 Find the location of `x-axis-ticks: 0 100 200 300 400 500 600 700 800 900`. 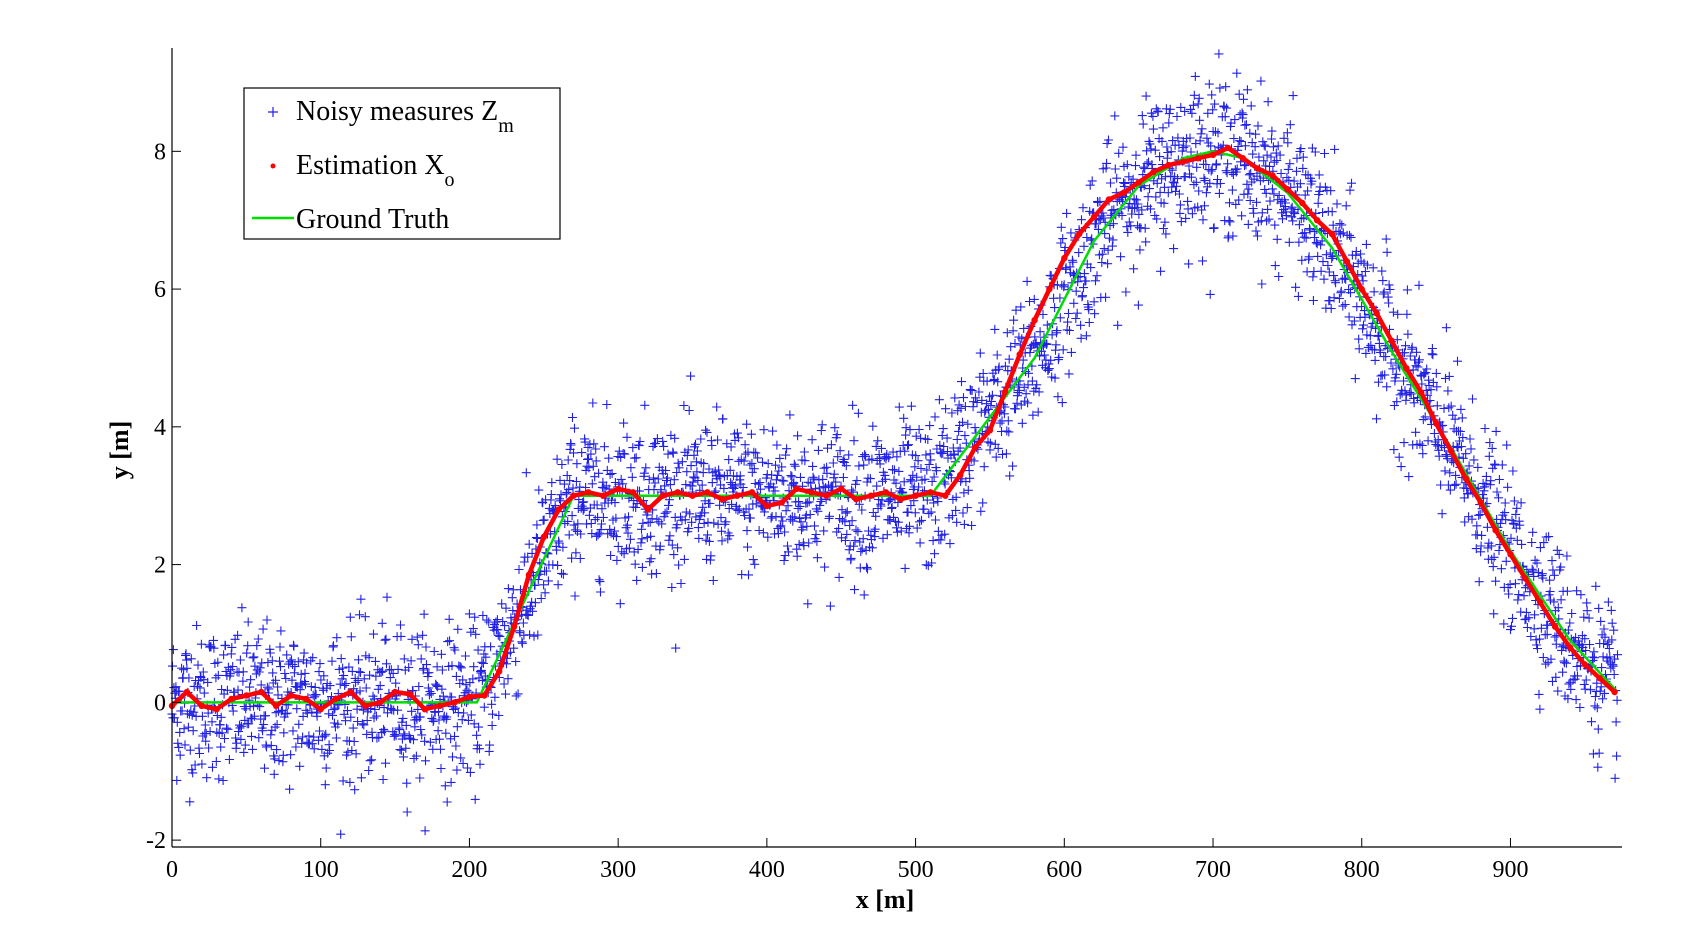

x-axis-ticks: 0 100 200 300 400 500 600 700 800 900 is located at coordinates (847, 860).